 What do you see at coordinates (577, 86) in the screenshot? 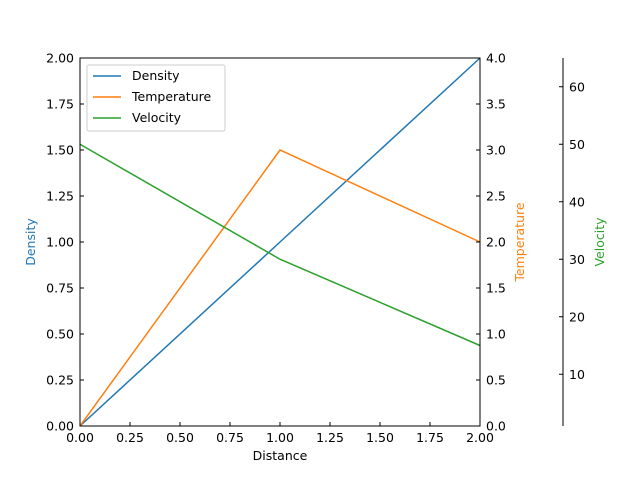
I see `velocity-tick-label: 60` at bounding box center [577, 86].